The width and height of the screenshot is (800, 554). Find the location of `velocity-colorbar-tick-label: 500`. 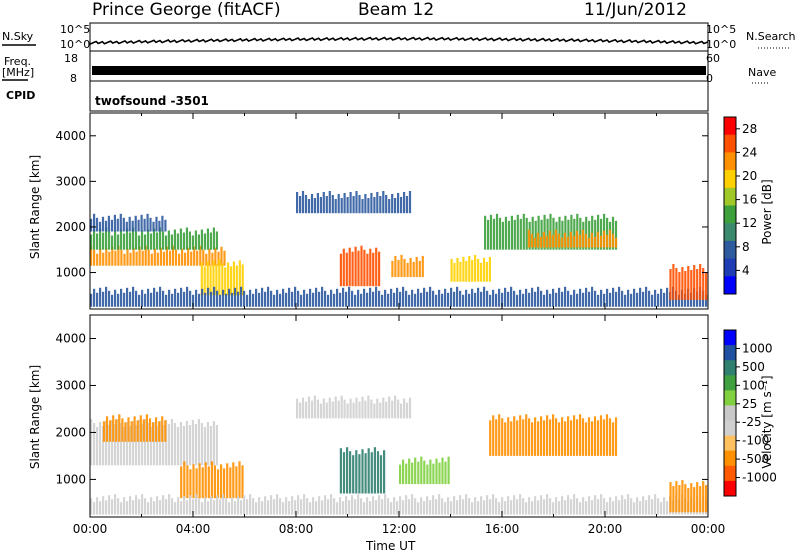

velocity-colorbar-tick-label: 500 is located at coordinates (753, 367).